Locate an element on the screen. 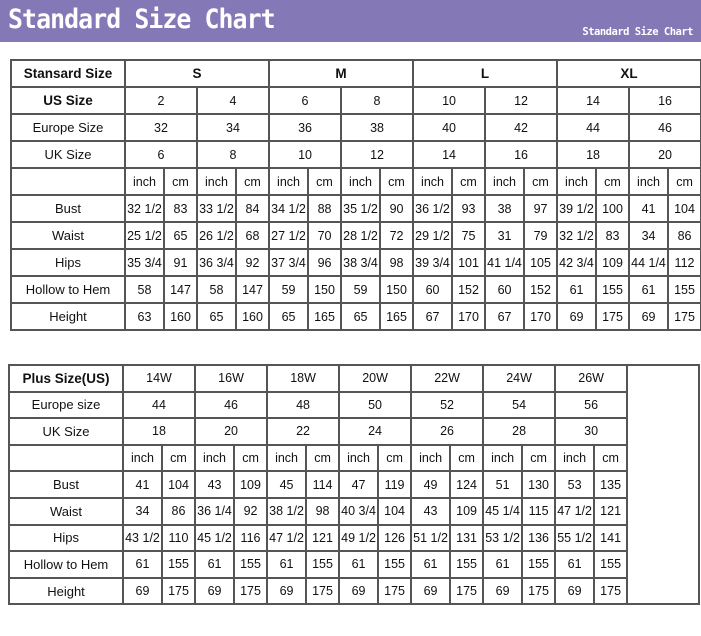 The width and height of the screenshot is (701, 636). measurement-value: 35 1/2 is located at coordinates (361, 208).